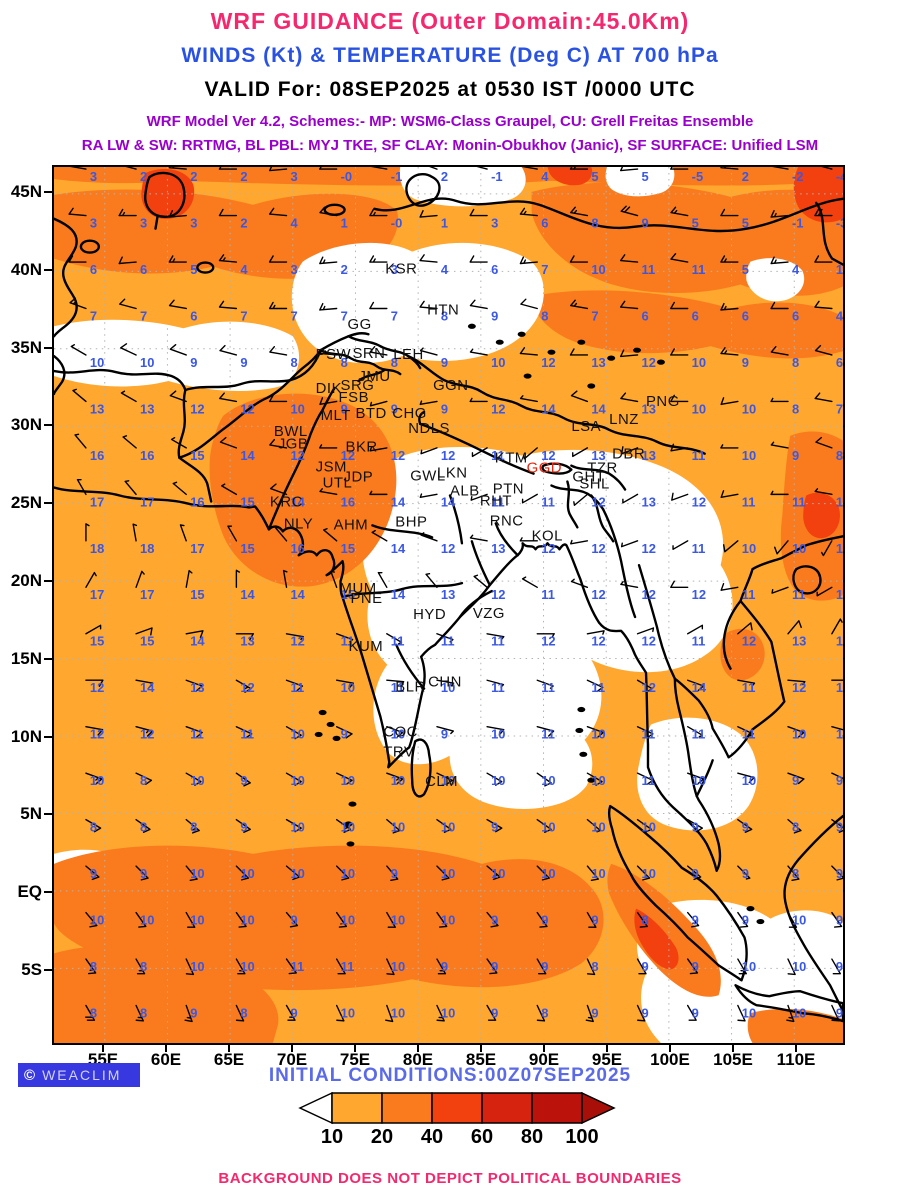 This screenshot has height=1200, width=900. Describe the element at coordinates (398, 751) in the screenshot. I see `station-label: TRV` at that location.